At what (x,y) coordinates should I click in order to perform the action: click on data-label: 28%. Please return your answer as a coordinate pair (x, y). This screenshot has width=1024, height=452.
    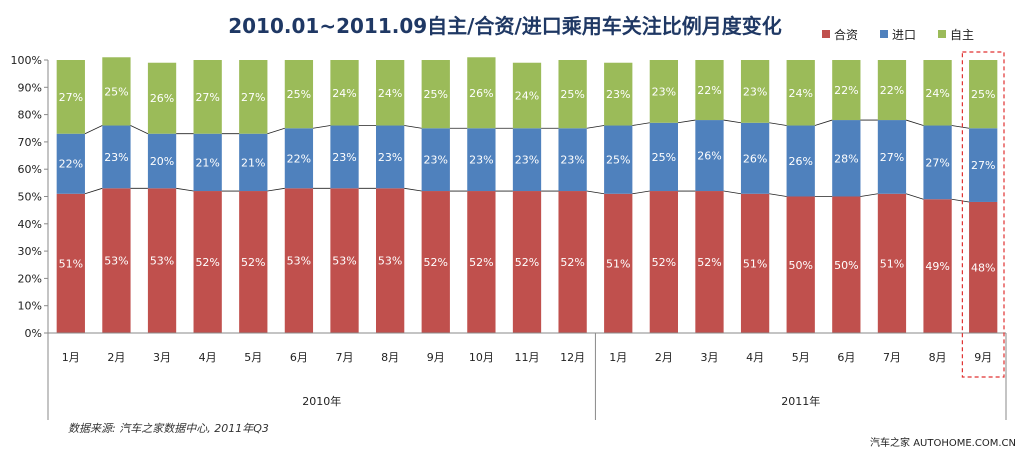
    Looking at the image, I should click on (846, 158).